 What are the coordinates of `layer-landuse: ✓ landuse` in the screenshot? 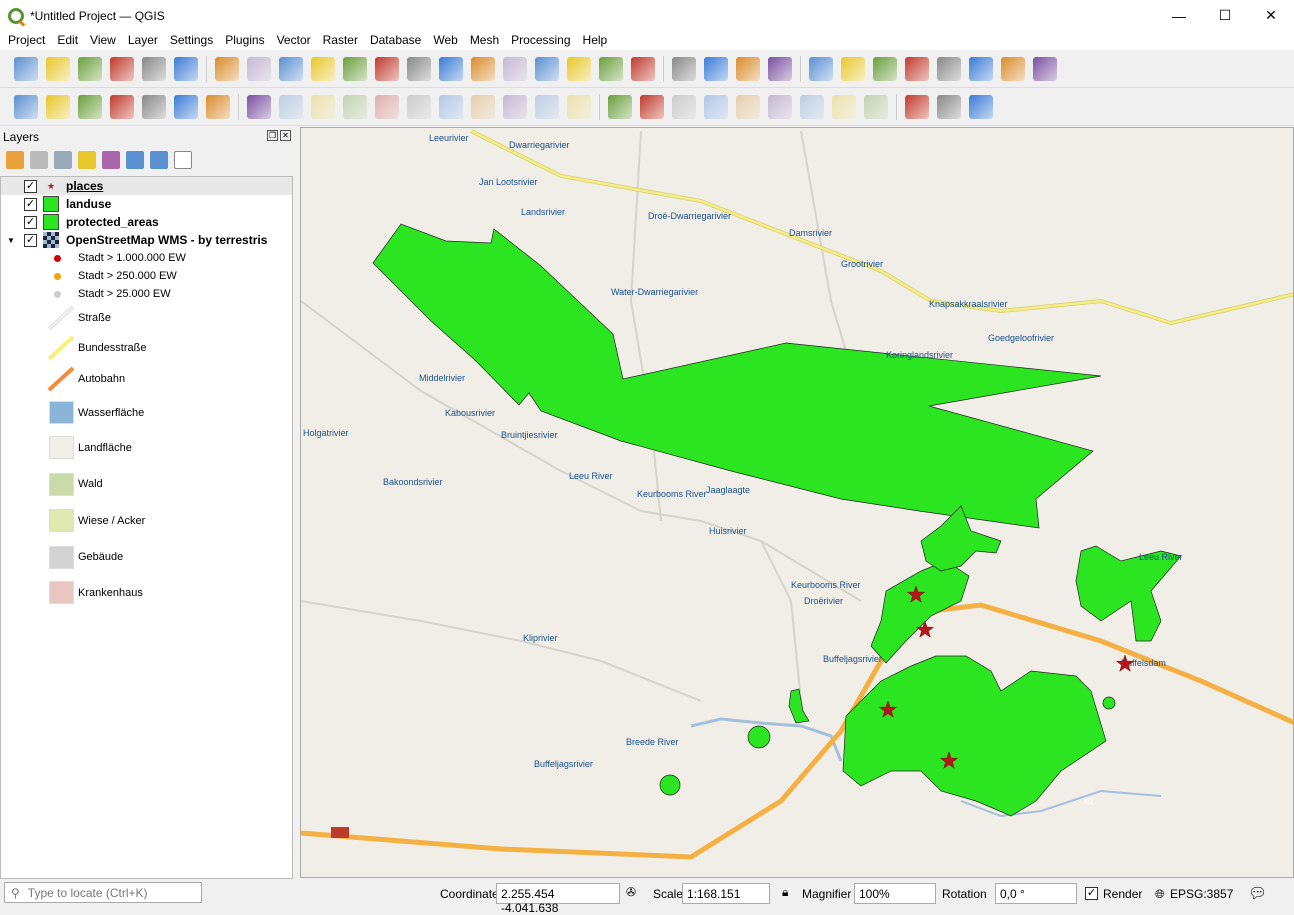 It's located at (146, 204).